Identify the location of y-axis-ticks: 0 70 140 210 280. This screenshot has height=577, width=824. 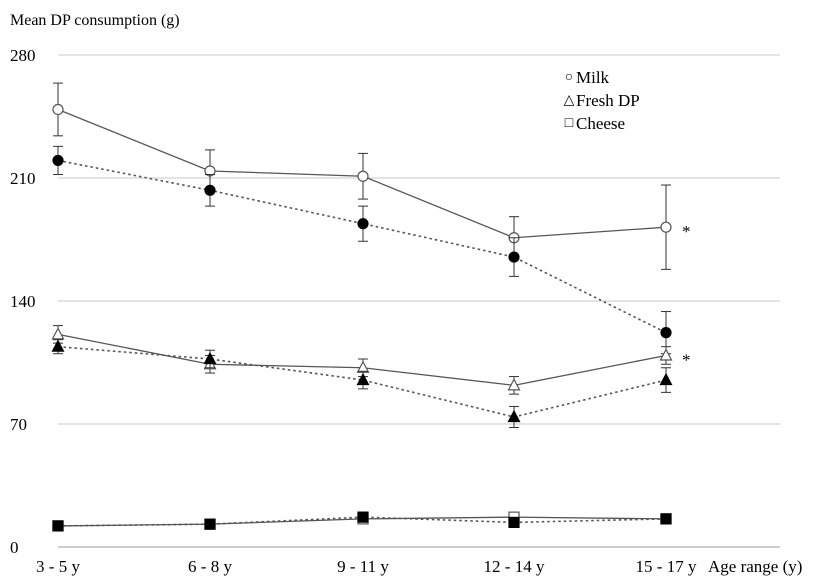
(23, 301).